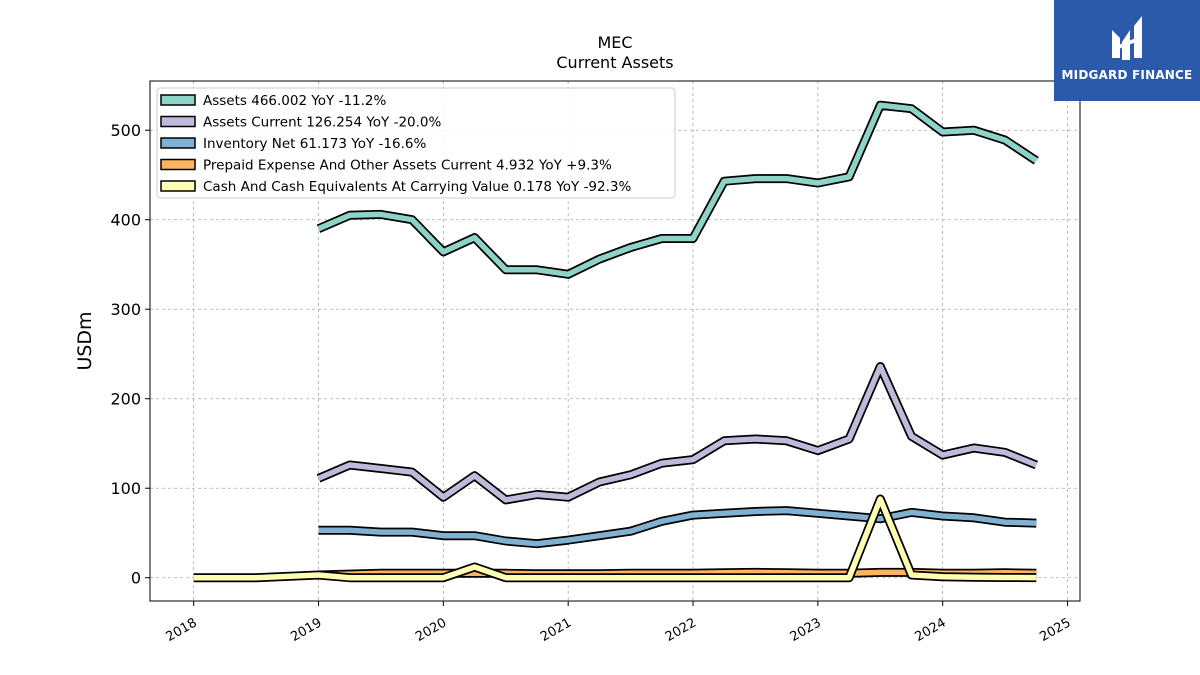 Image resolution: width=1200 pixels, height=675 pixels. I want to click on x-tick-label: 2021, so click(556, 630).